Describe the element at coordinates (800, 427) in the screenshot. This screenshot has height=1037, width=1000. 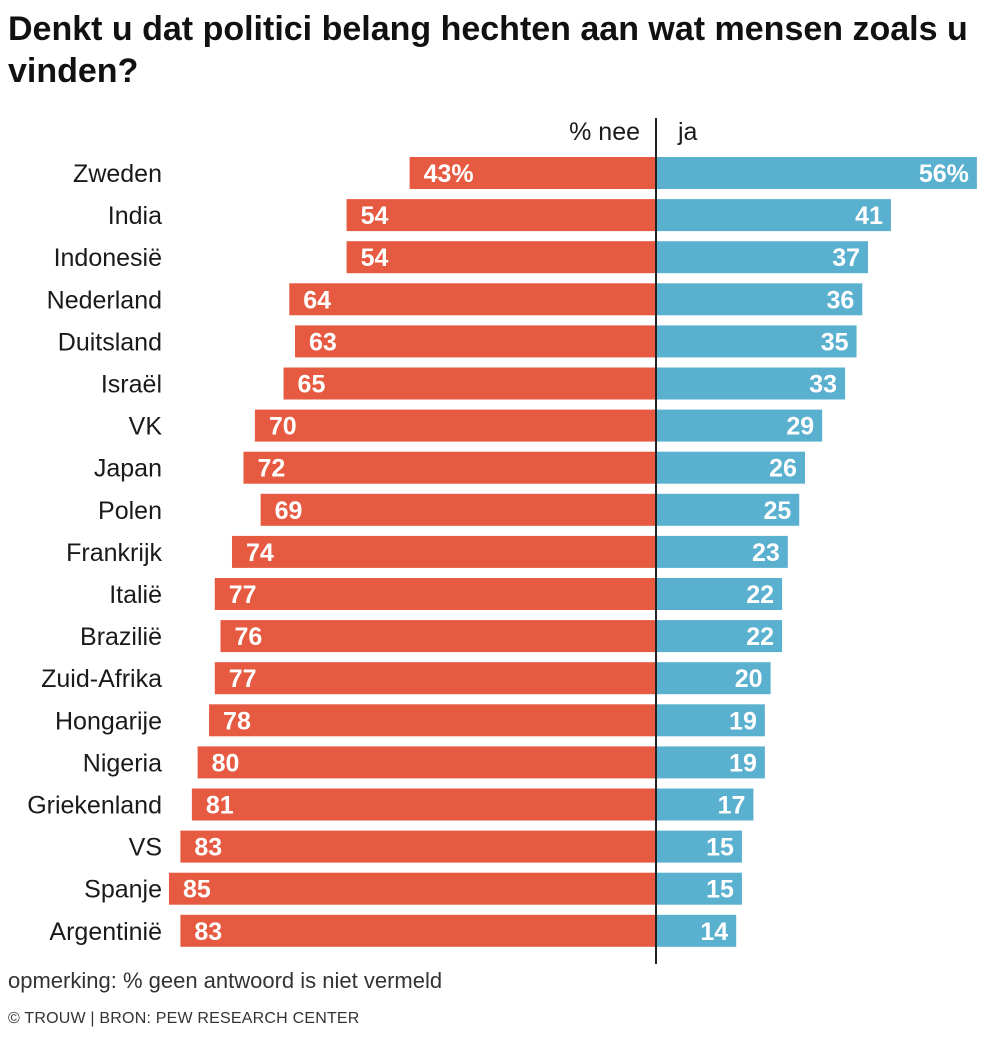
I see `data-label-ja: 29` at that location.